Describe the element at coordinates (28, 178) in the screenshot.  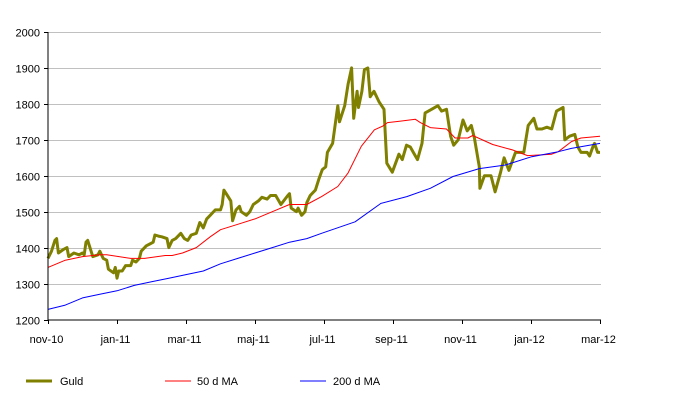
I see `y-tick-label: 1600` at that location.